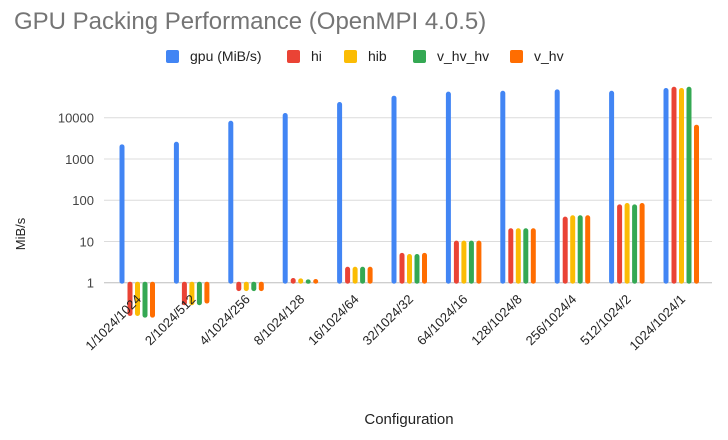  What do you see at coordinates (551, 320) in the screenshot?
I see `x-tick-label: 256/1024/4` at bounding box center [551, 320].